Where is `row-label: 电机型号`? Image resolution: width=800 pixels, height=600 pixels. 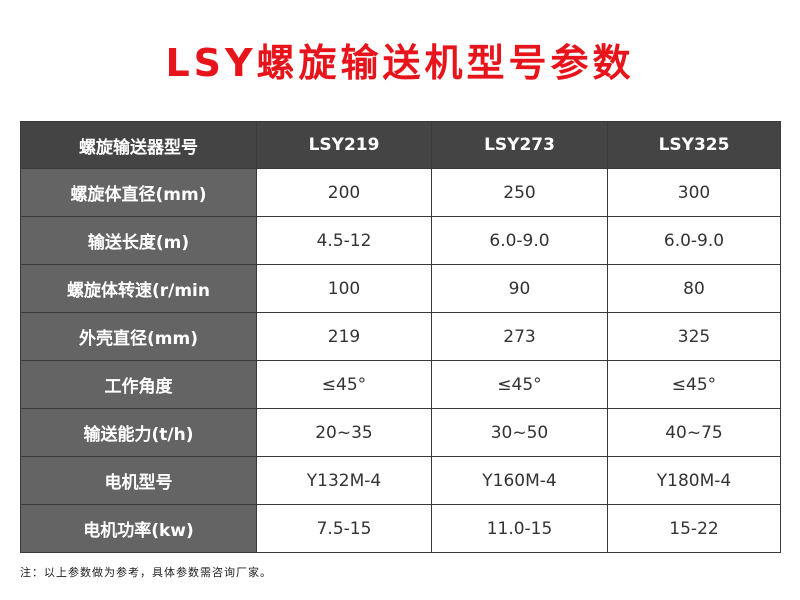
row-label: 电机型号 is located at coordinates (138, 480).